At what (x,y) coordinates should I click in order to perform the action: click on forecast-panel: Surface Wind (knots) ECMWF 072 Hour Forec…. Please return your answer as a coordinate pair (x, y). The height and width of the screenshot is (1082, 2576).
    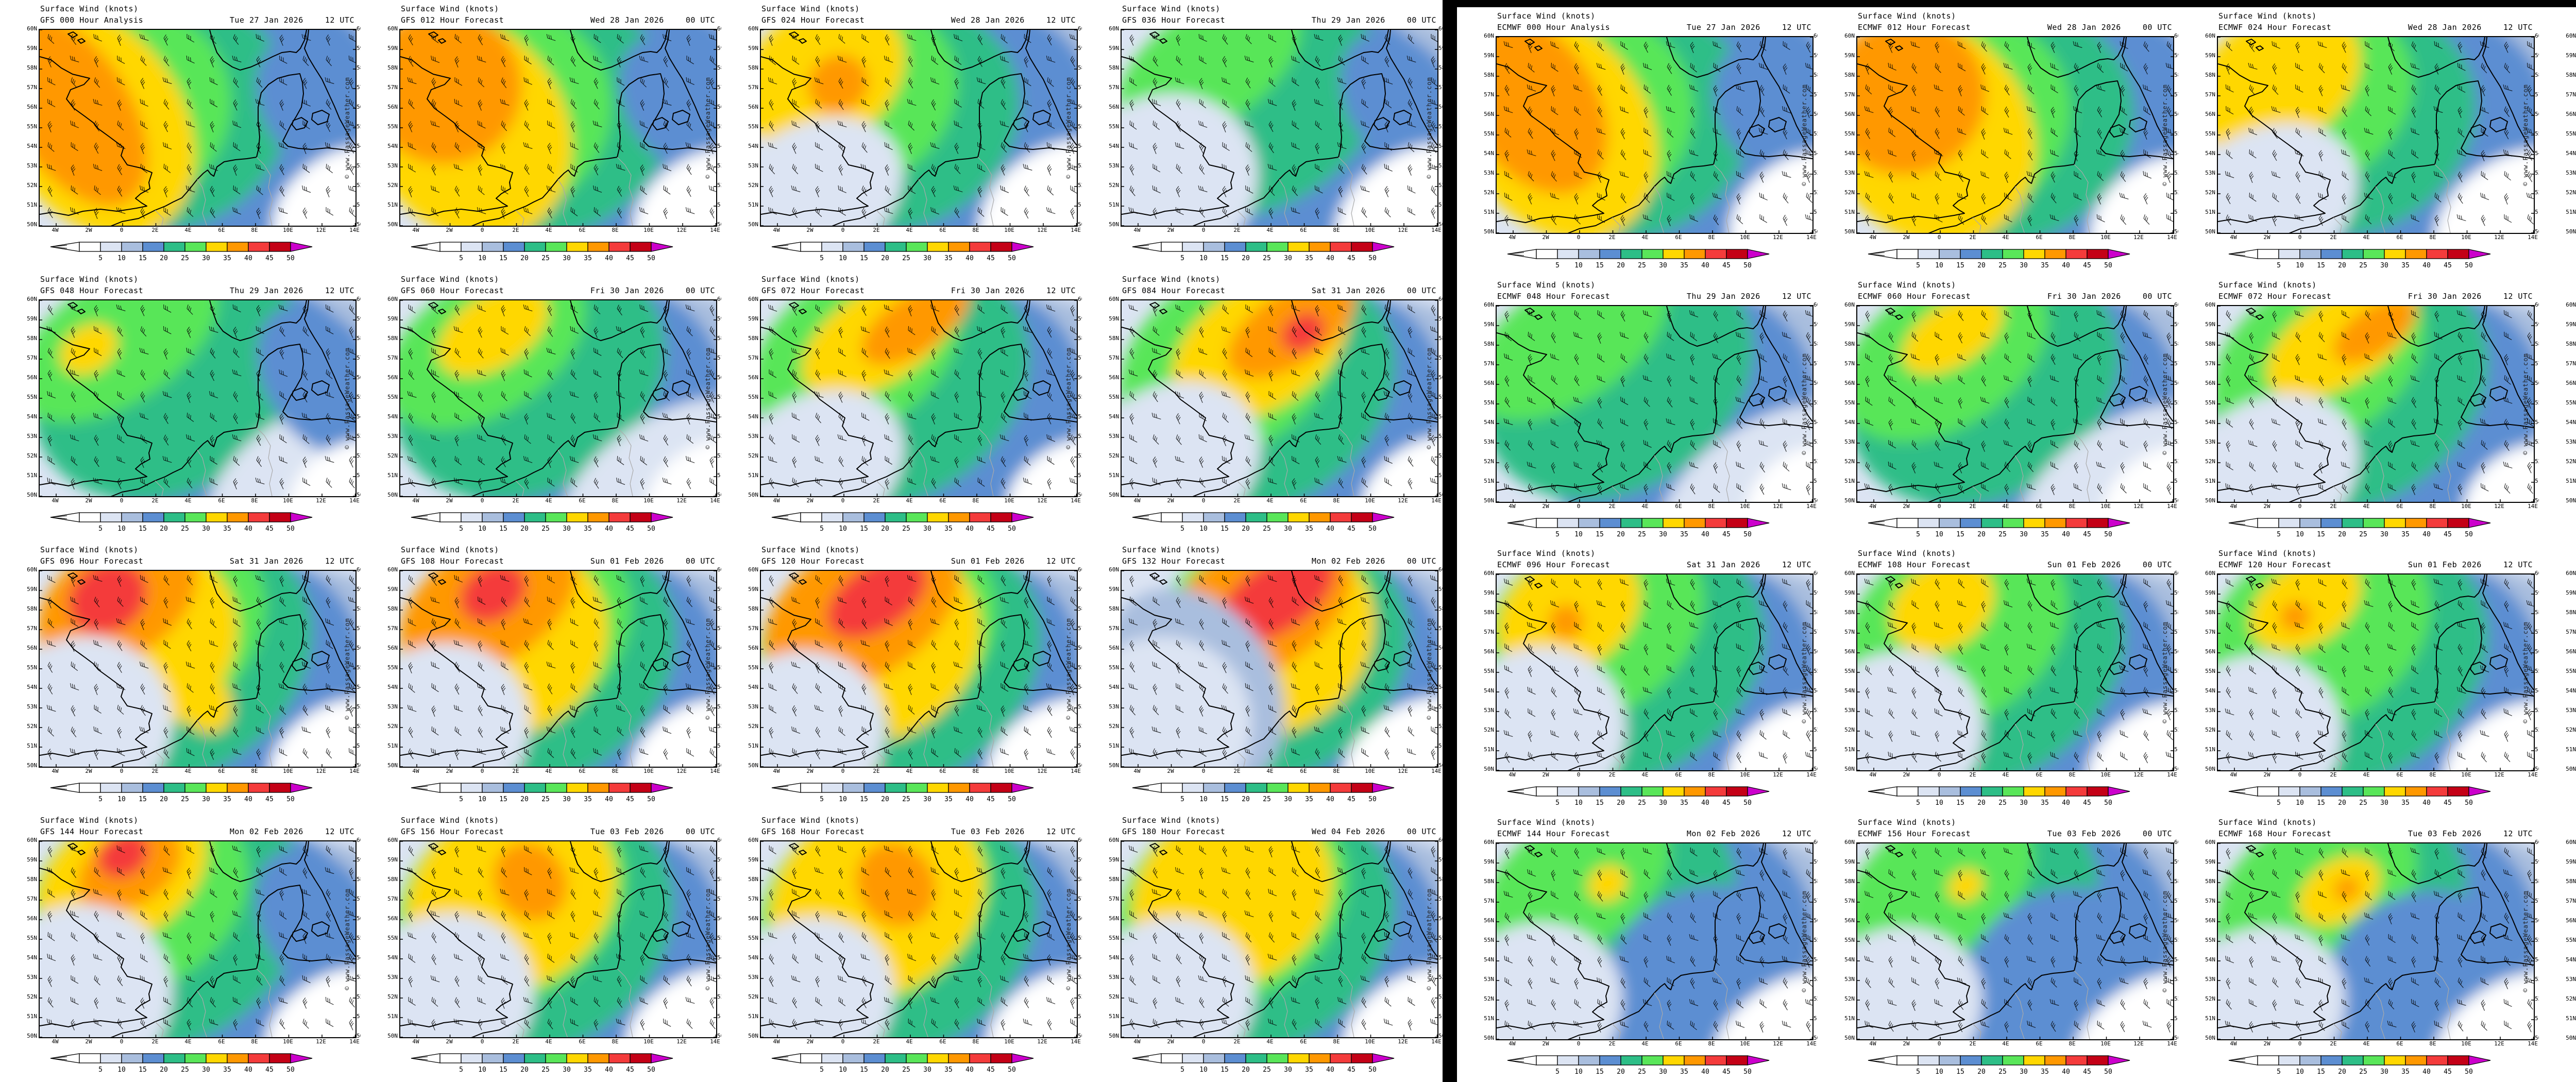
    Looking at the image, I should click on (2358, 410).